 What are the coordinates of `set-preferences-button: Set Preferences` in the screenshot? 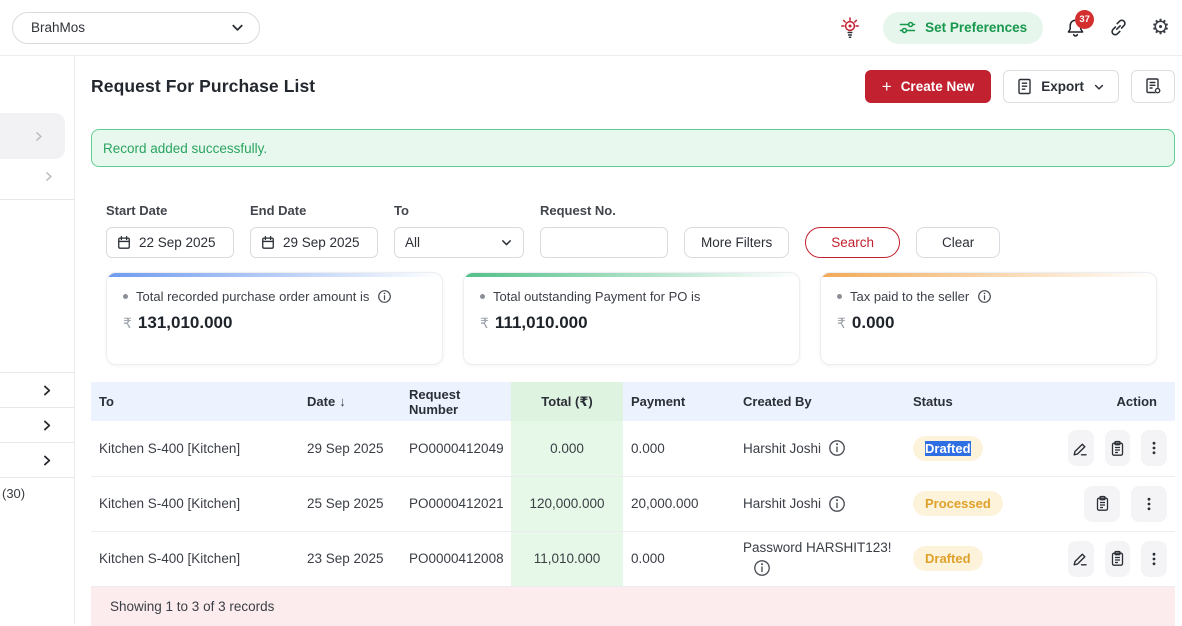 It's located at (963, 27).